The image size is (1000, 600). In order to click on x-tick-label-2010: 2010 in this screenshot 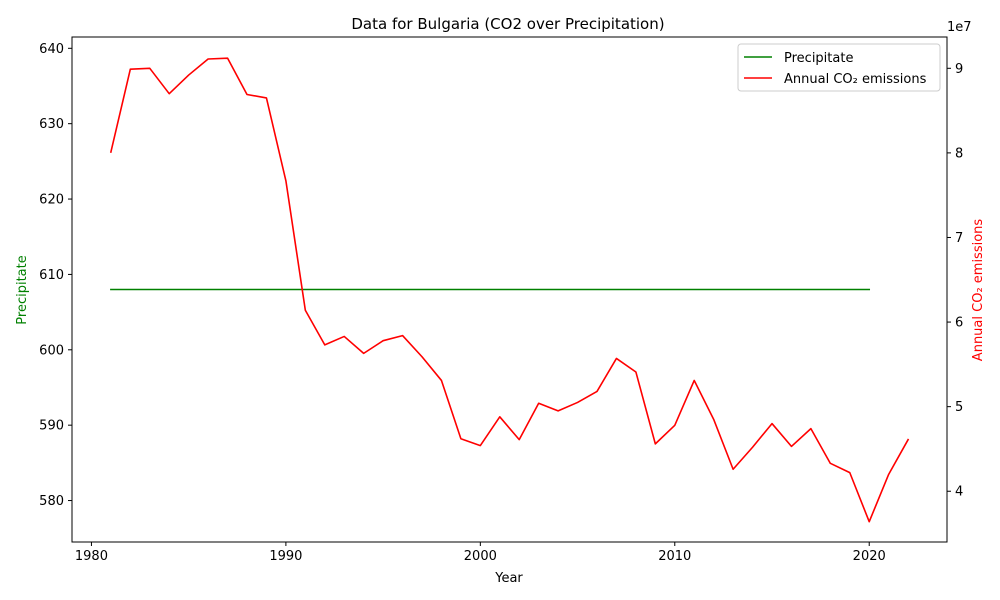, I will do `click(674, 556)`.